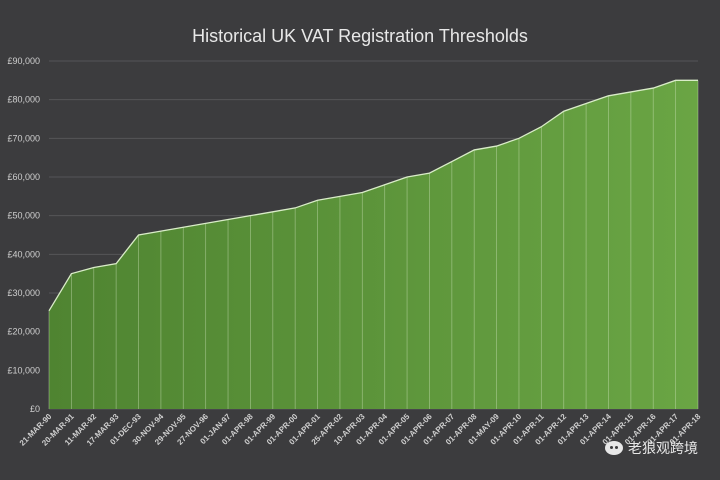  Describe the element at coordinates (23, 61) in the screenshot. I see `y-tick-label: £90,000` at that location.